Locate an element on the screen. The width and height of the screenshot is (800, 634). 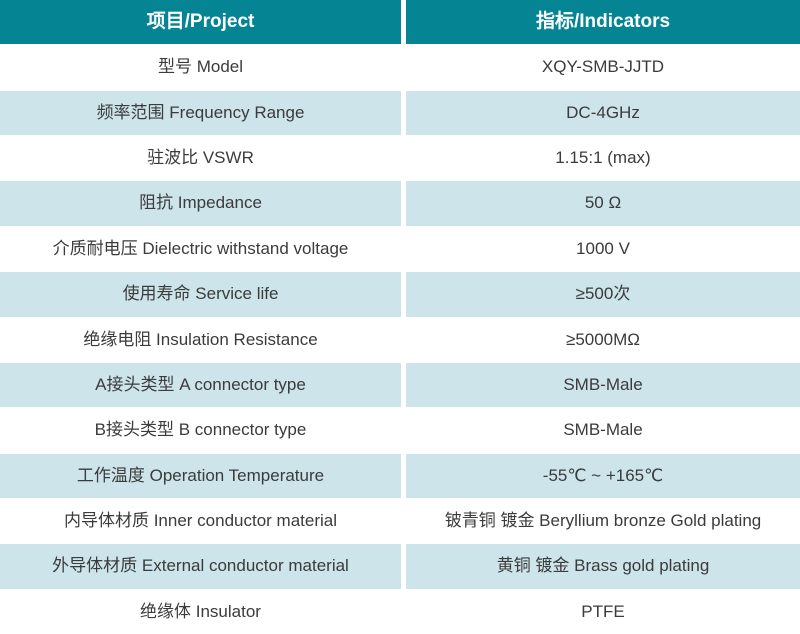
row-label: A接头类型 A connector type is located at coordinates (200, 384).